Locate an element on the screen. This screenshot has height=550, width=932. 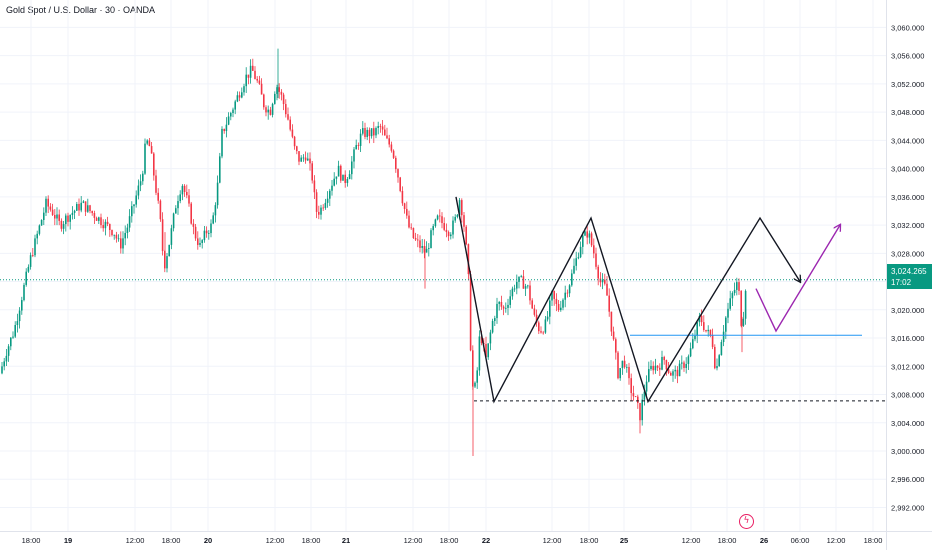
x-tick-label: 22 is located at coordinates (486, 540).